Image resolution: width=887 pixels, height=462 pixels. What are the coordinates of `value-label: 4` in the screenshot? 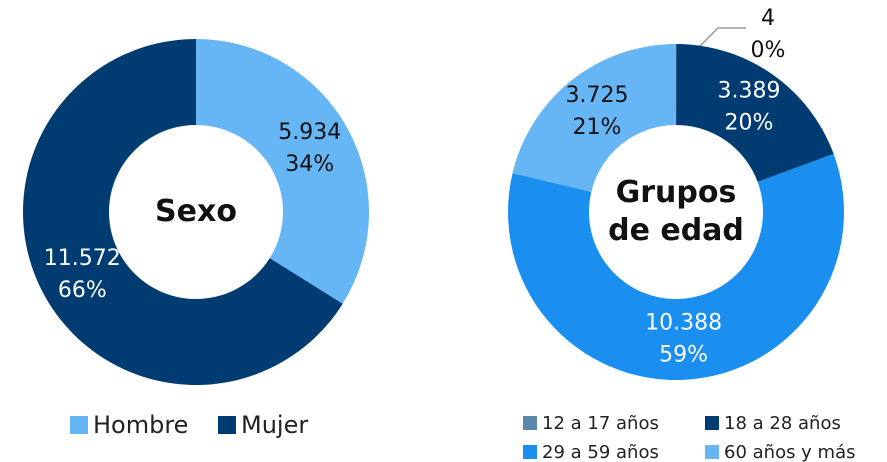 It's located at (768, 18).